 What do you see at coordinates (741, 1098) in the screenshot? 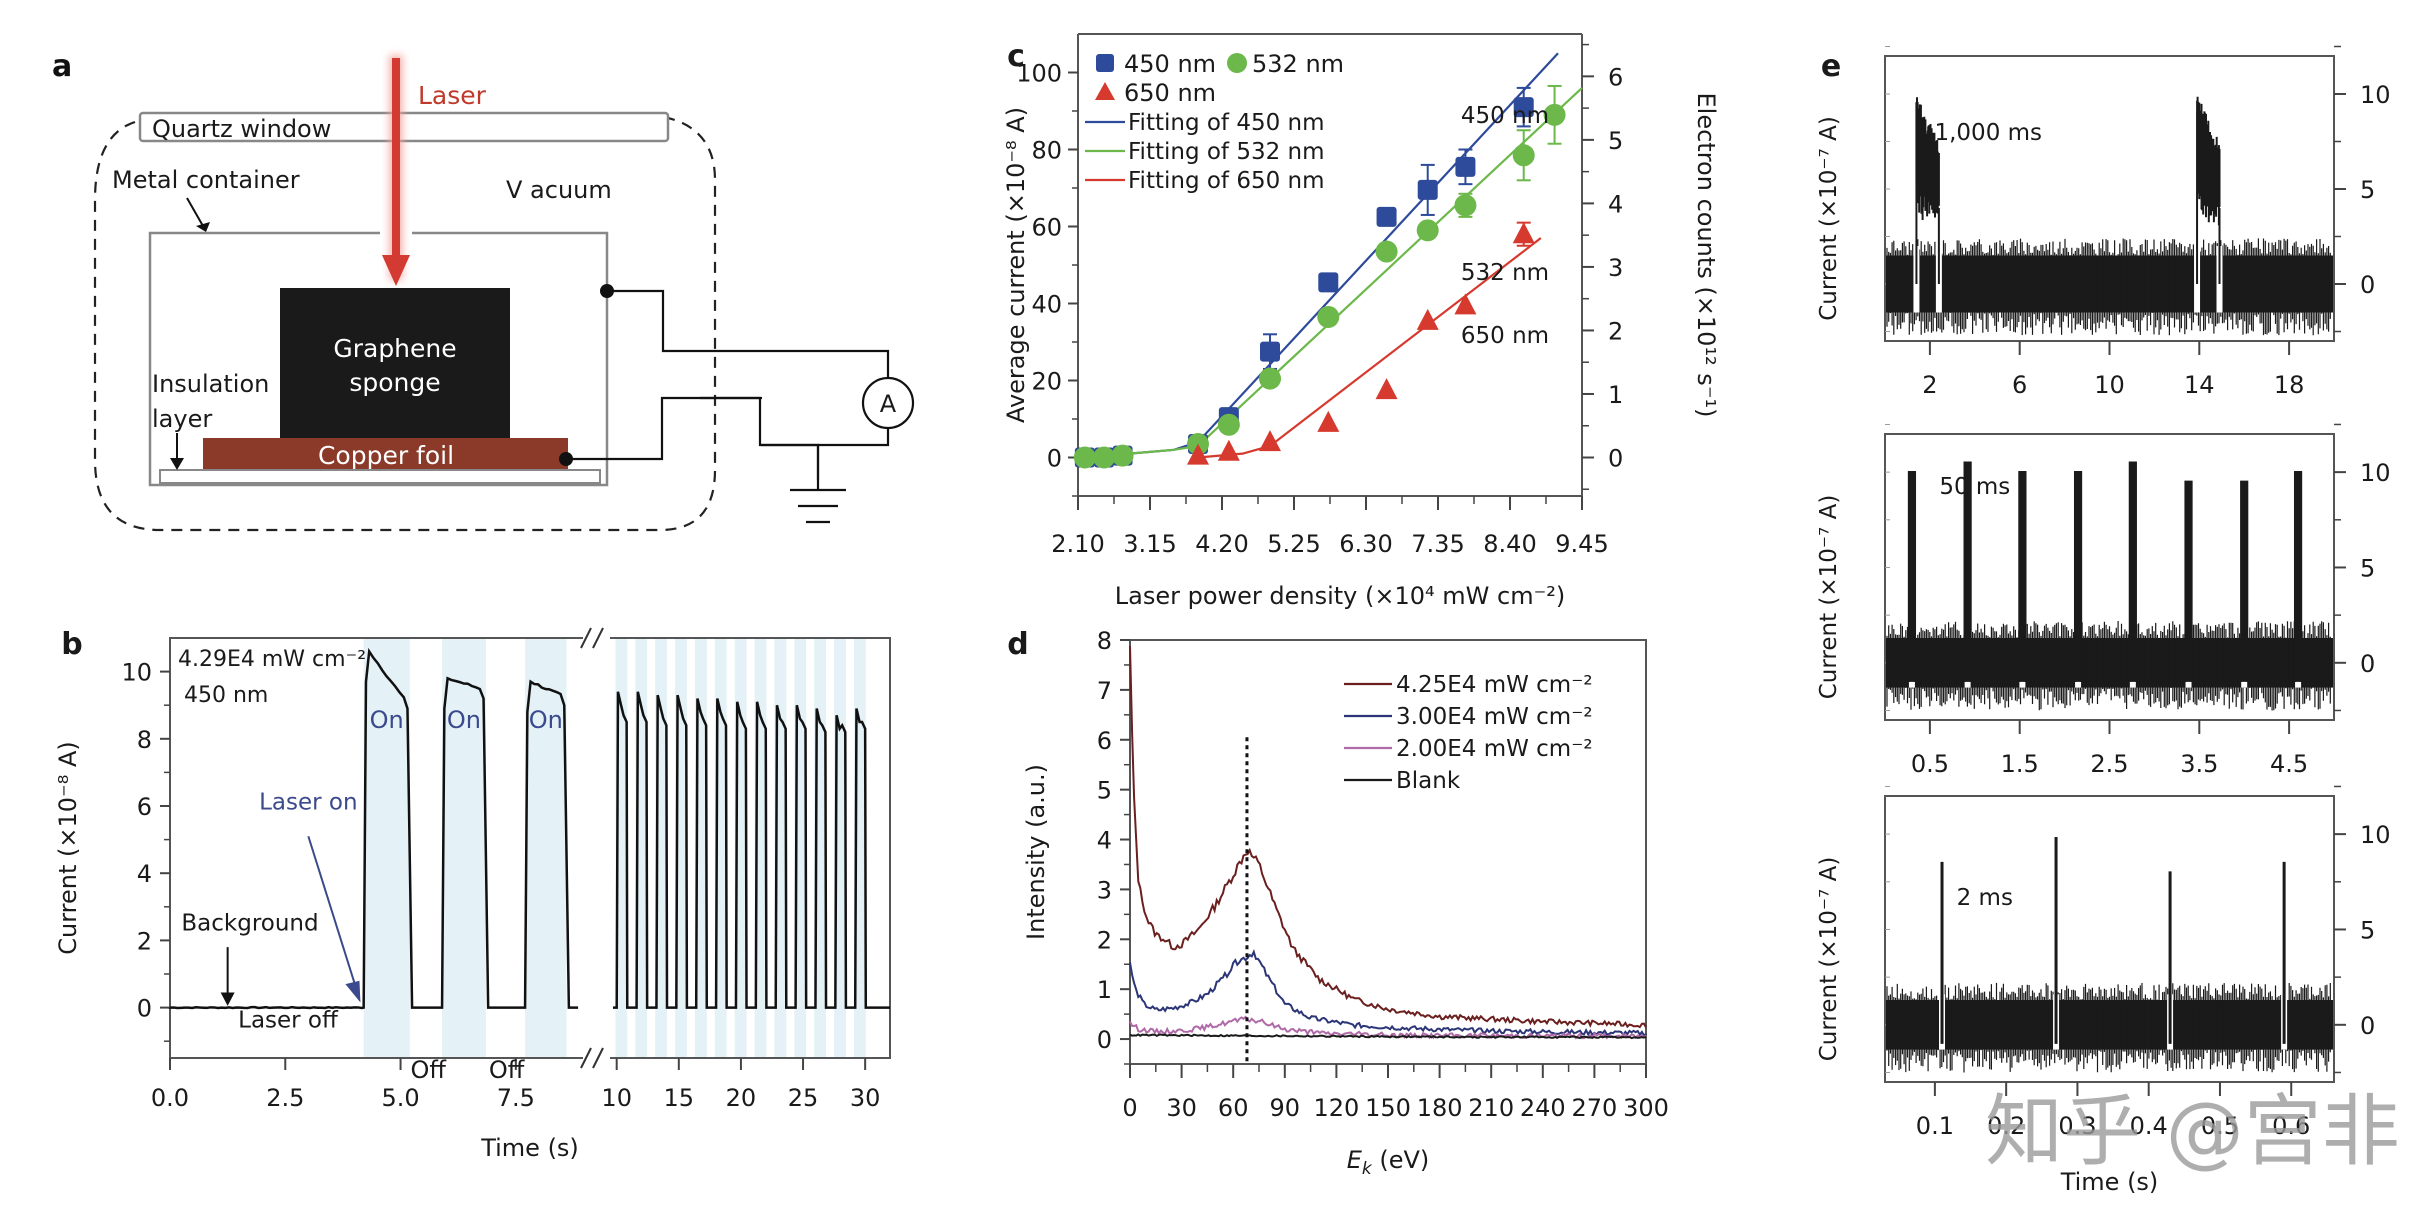
I see `x-tick-label: 20` at bounding box center [741, 1098].